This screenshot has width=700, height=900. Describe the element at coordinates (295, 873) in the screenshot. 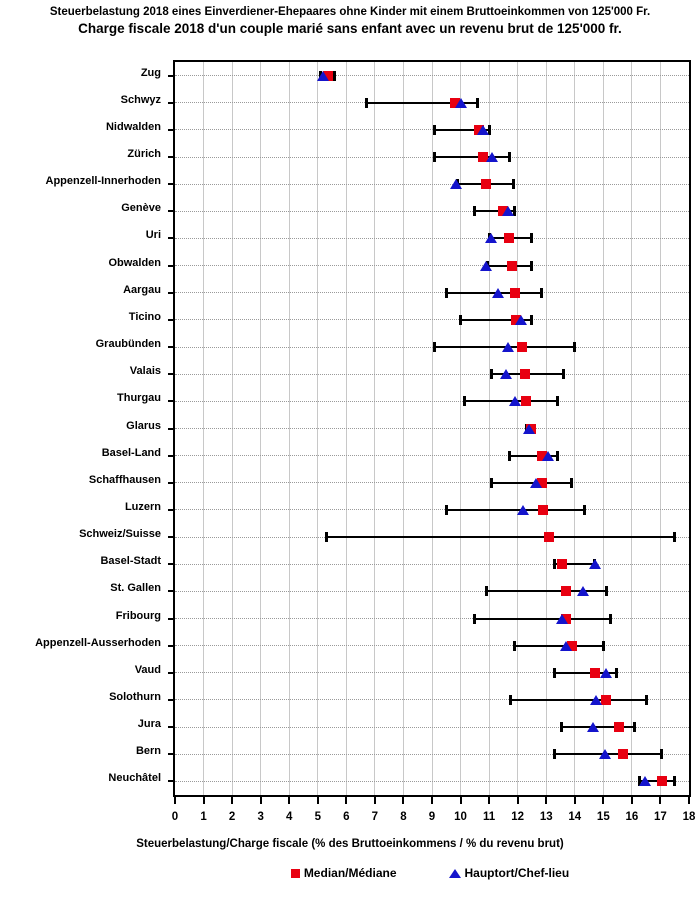

I see `median-square-icon` at that location.